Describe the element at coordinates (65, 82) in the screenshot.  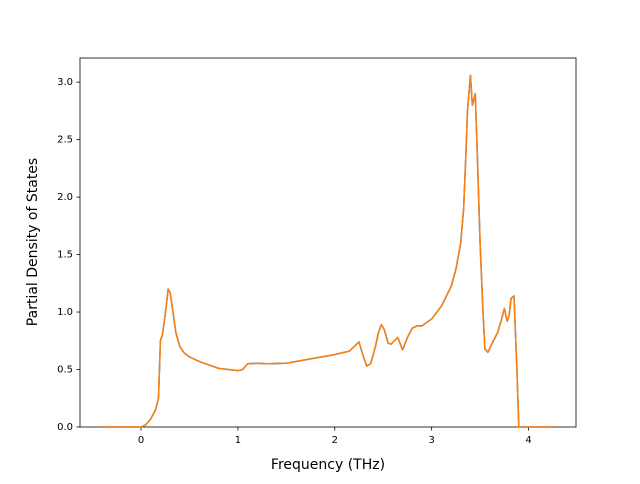
I see `y-tick-label: 3.0` at that location.